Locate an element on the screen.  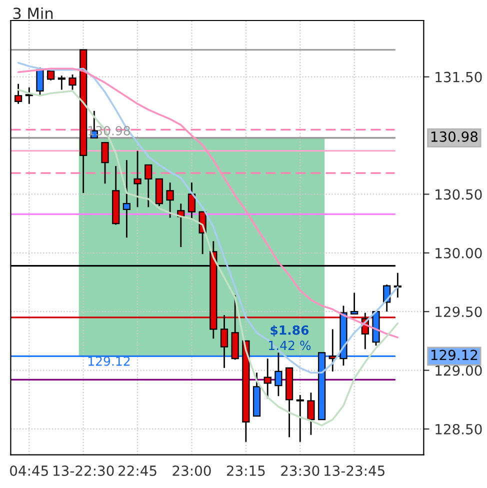
x-tick-label: 13-22:30 is located at coordinates (84, 470).